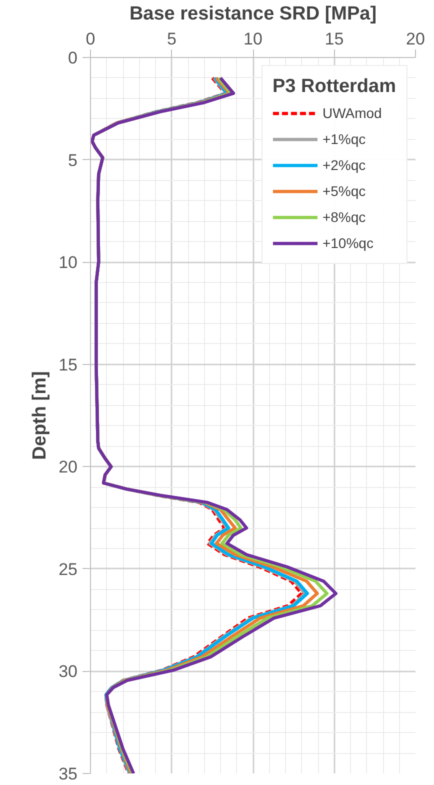 The height and width of the screenshot is (785, 434). What do you see at coordinates (73, 58) in the screenshot?
I see `y-tick-label: 0` at bounding box center [73, 58].